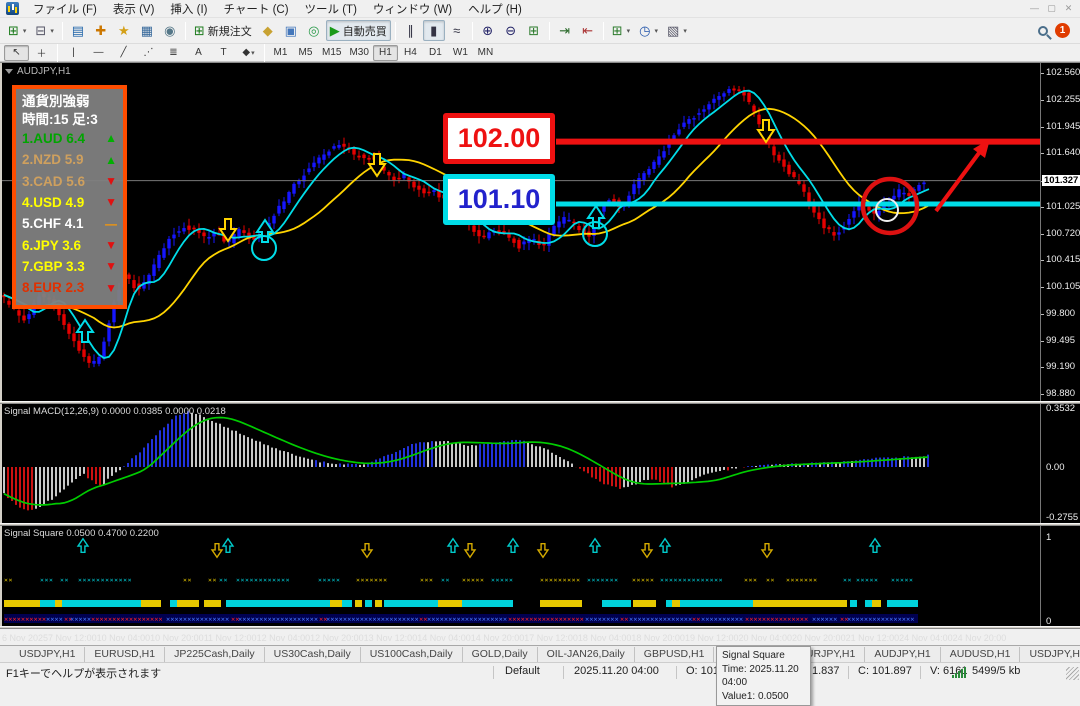 This screenshot has width=1080, height=706. What do you see at coordinates (283, 637) in the screenshot?
I see `date-tick-label: 12 Nov 04:00` at bounding box center [283, 637].